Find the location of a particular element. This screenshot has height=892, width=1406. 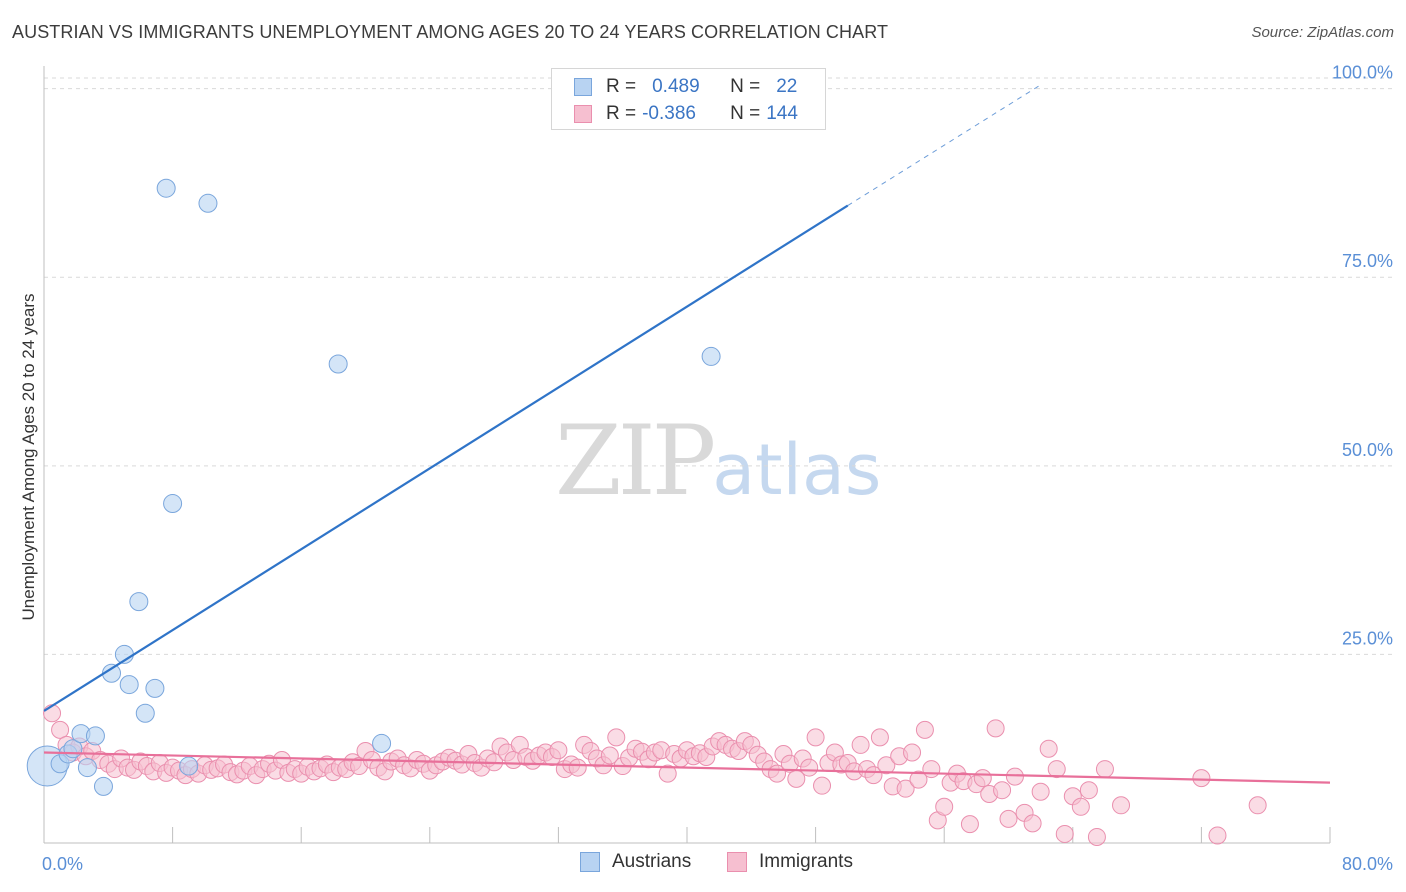

watermark-atlas: atlas is located at coordinates (797, 470).